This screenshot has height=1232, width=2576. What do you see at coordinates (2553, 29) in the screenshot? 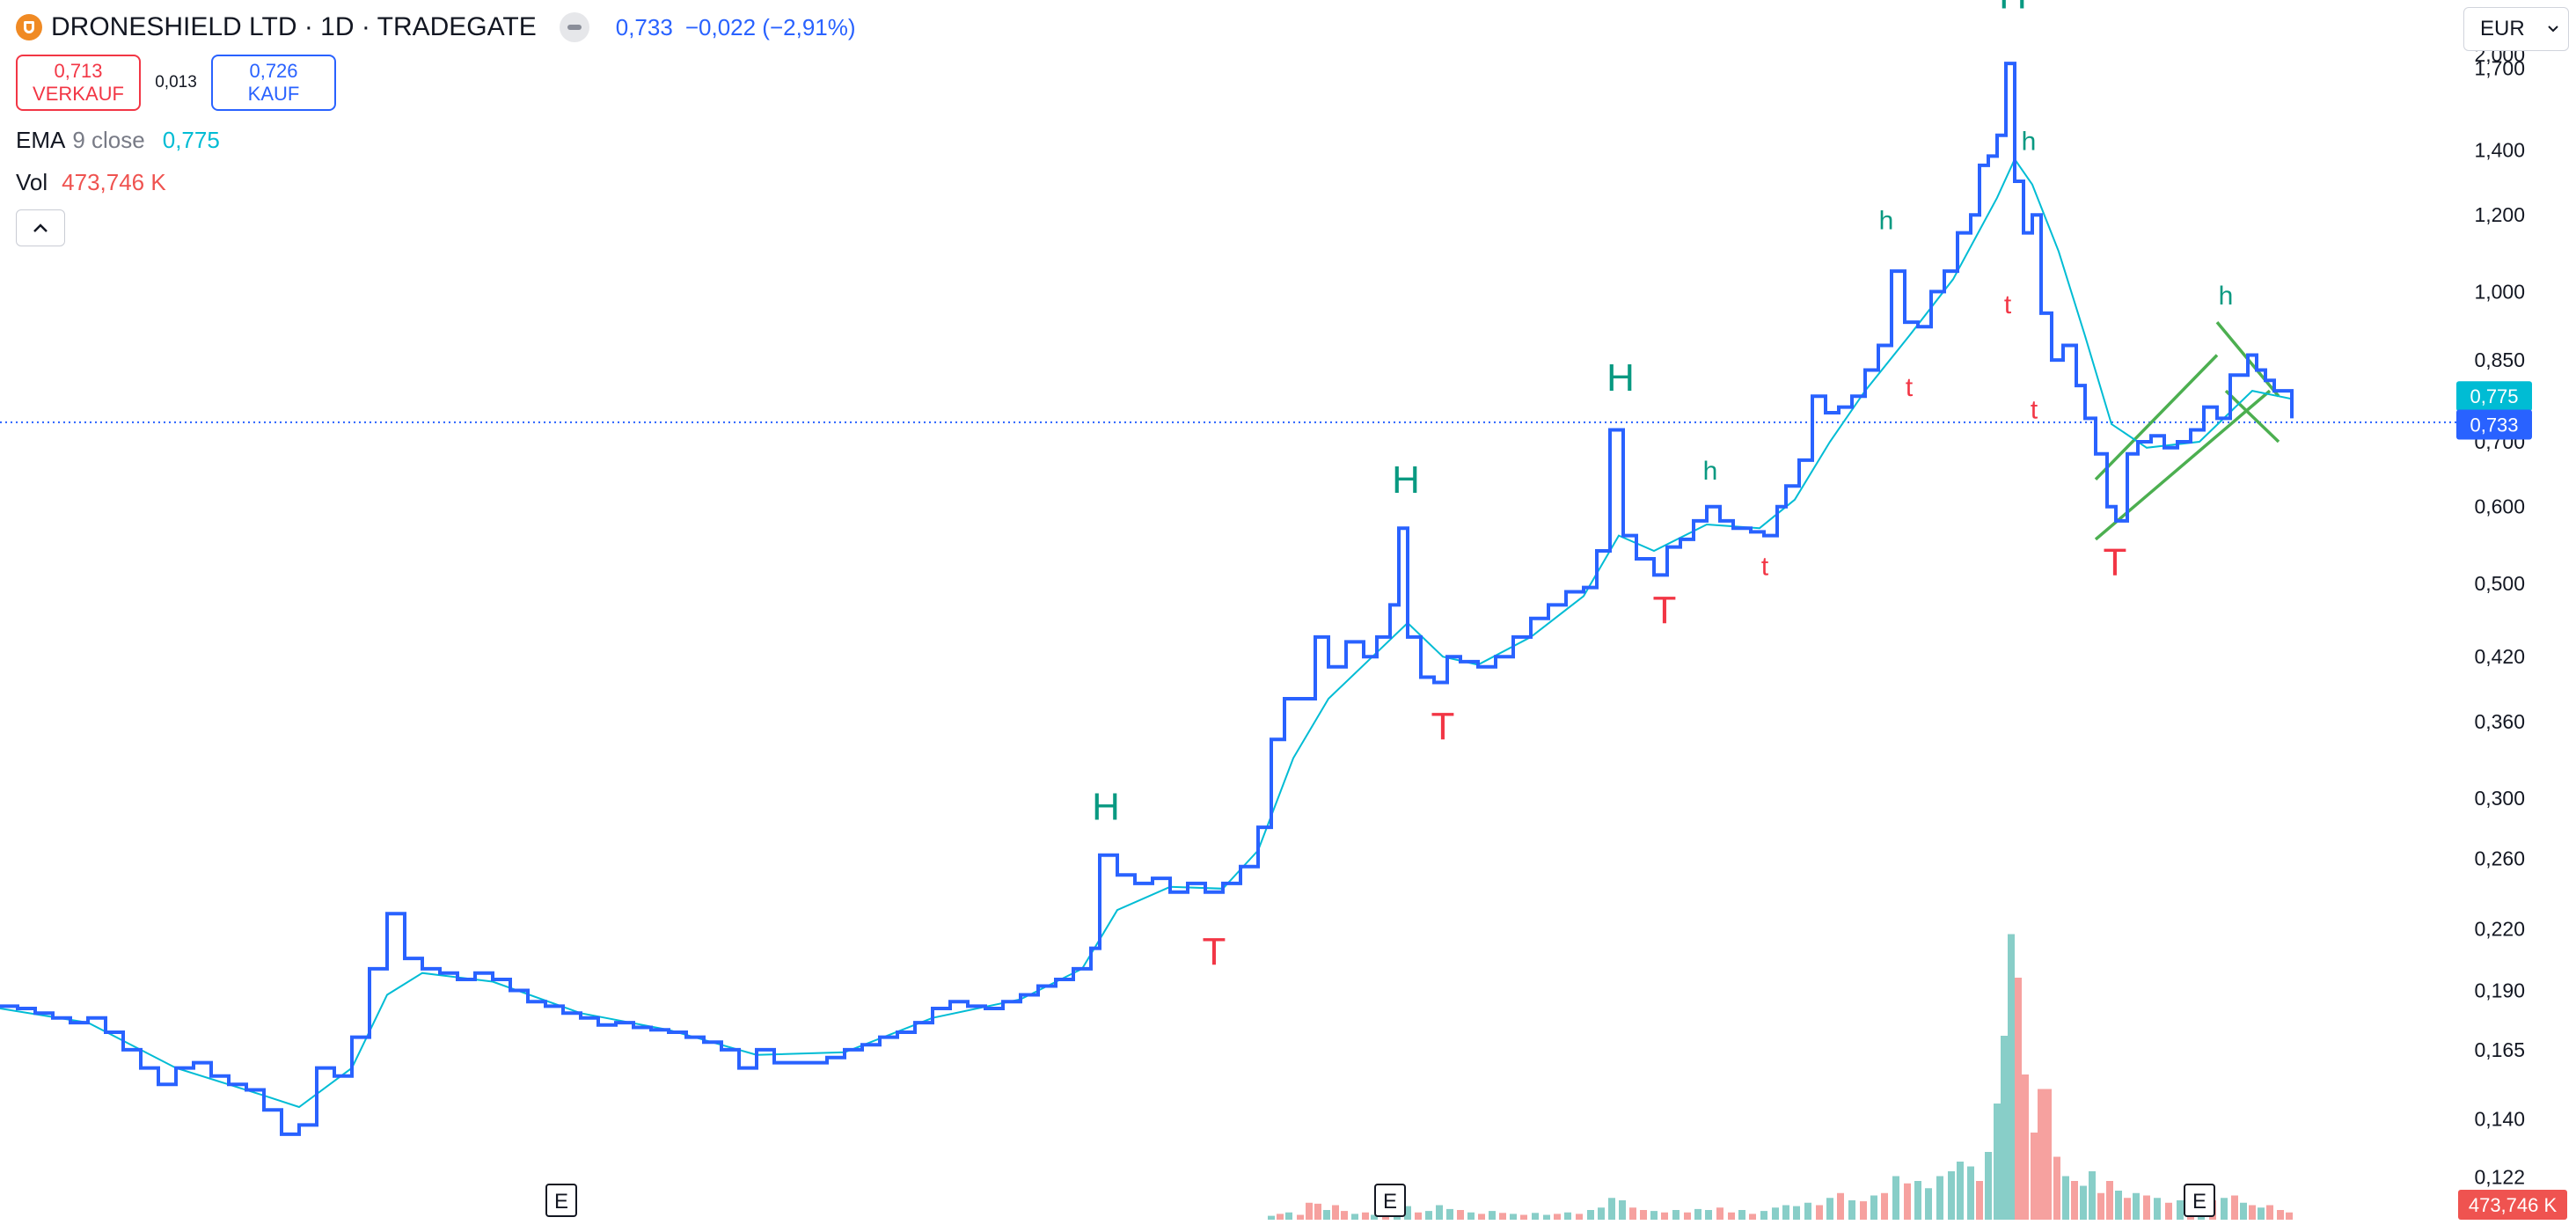
I see `chevron-down-icon` at bounding box center [2553, 29].